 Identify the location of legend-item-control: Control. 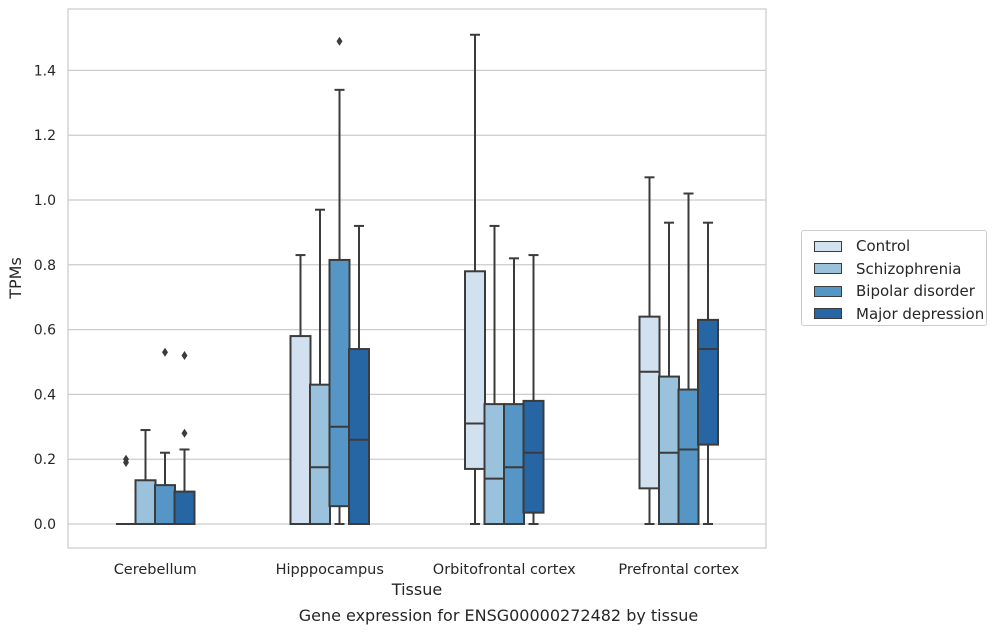
(897, 246).